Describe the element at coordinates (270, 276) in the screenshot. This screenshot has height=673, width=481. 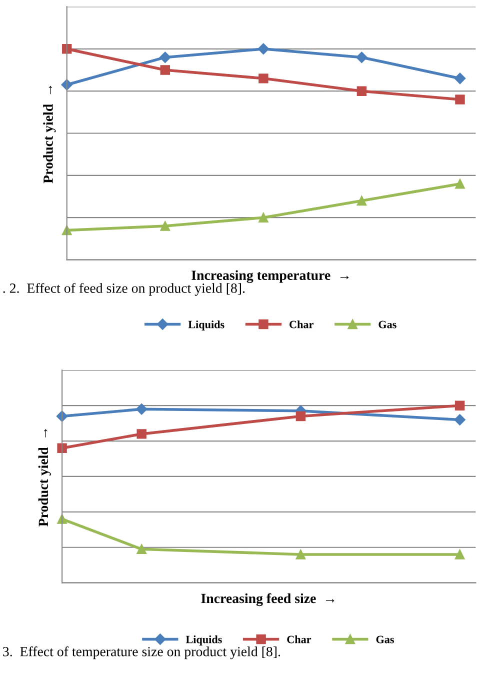
I see `x-axis-title: Increasing temperature →` at that location.